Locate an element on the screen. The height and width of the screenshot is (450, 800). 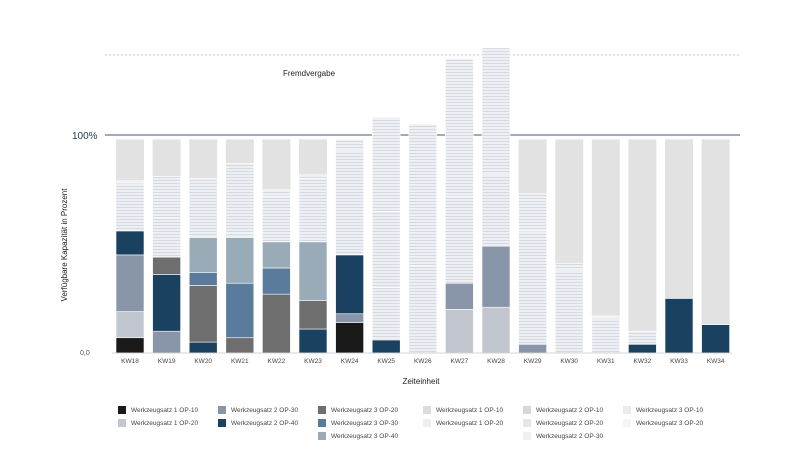
bar-segment-kw18-s1 is located at coordinates (130, 325).